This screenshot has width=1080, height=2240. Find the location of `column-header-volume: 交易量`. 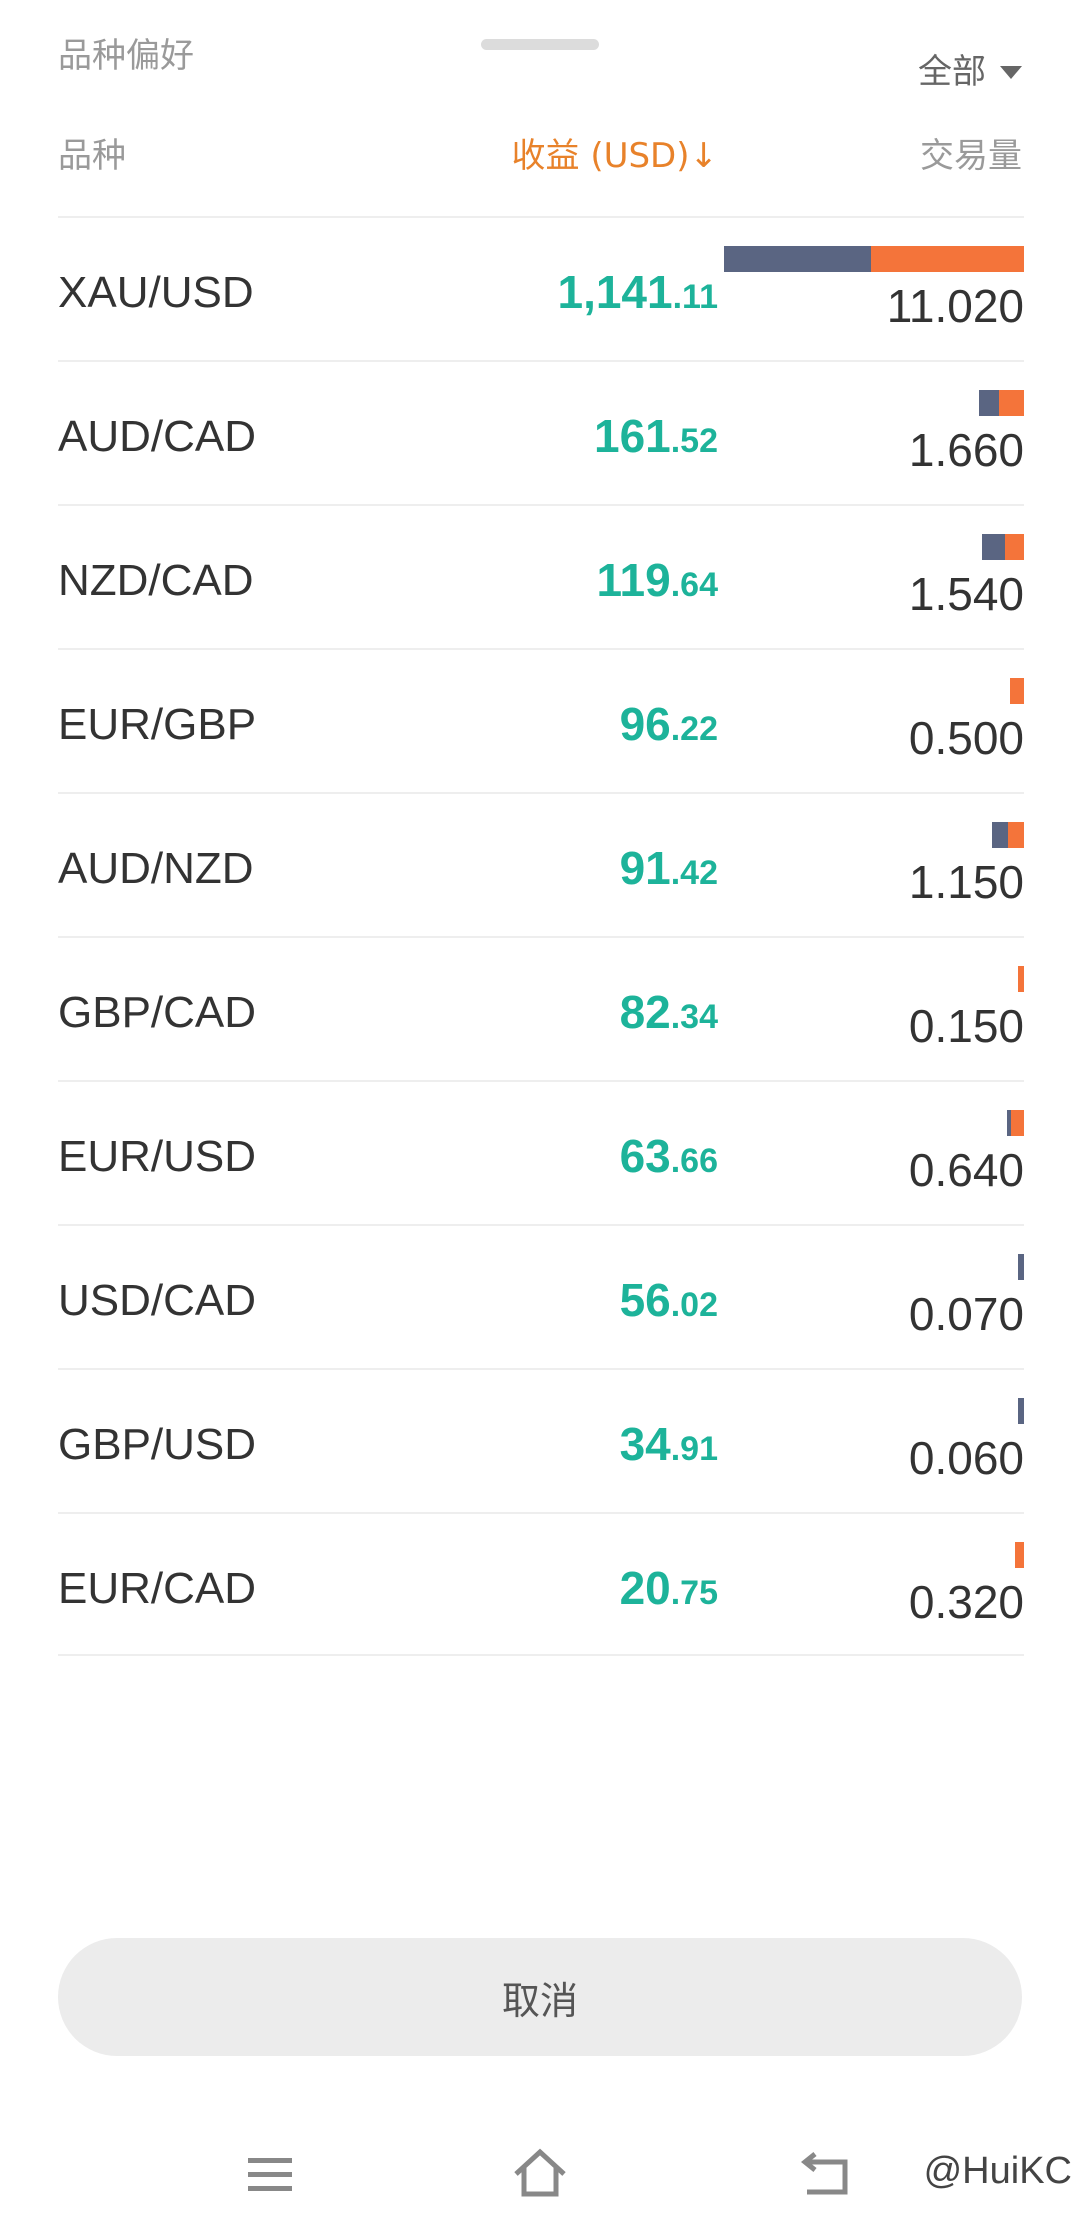

column-header-volume: 交易量 is located at coordinates (971, 156).